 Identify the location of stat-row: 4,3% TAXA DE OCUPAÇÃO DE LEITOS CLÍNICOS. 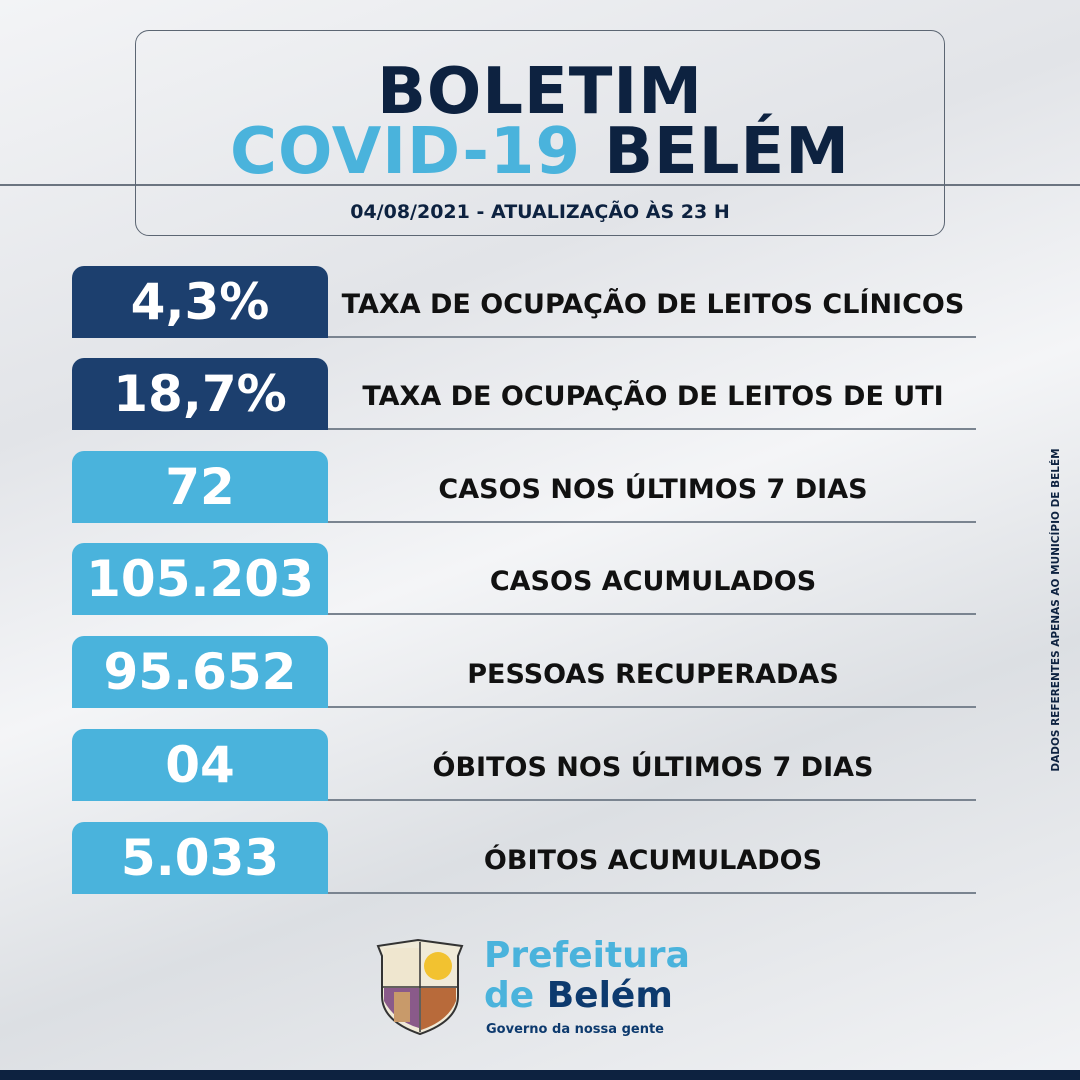
(524, 302).